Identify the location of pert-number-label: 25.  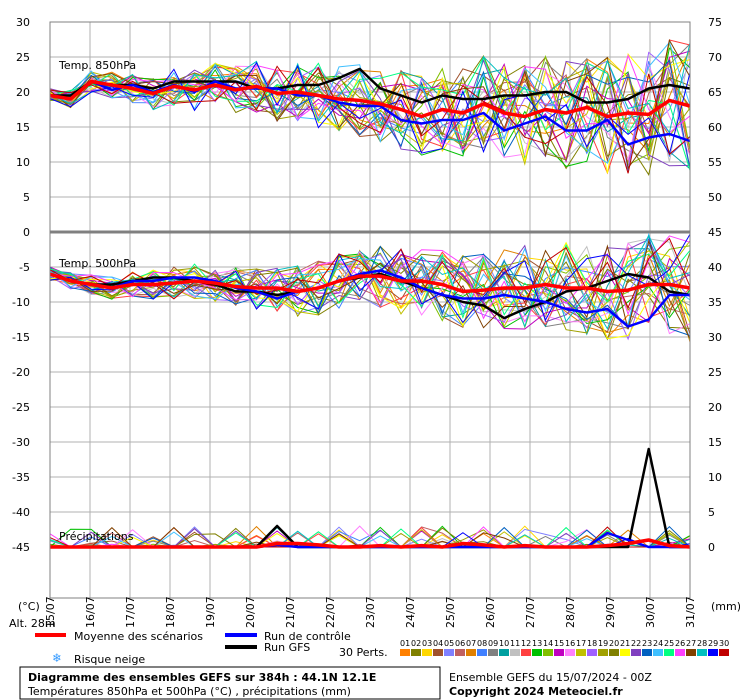
(669, 643).